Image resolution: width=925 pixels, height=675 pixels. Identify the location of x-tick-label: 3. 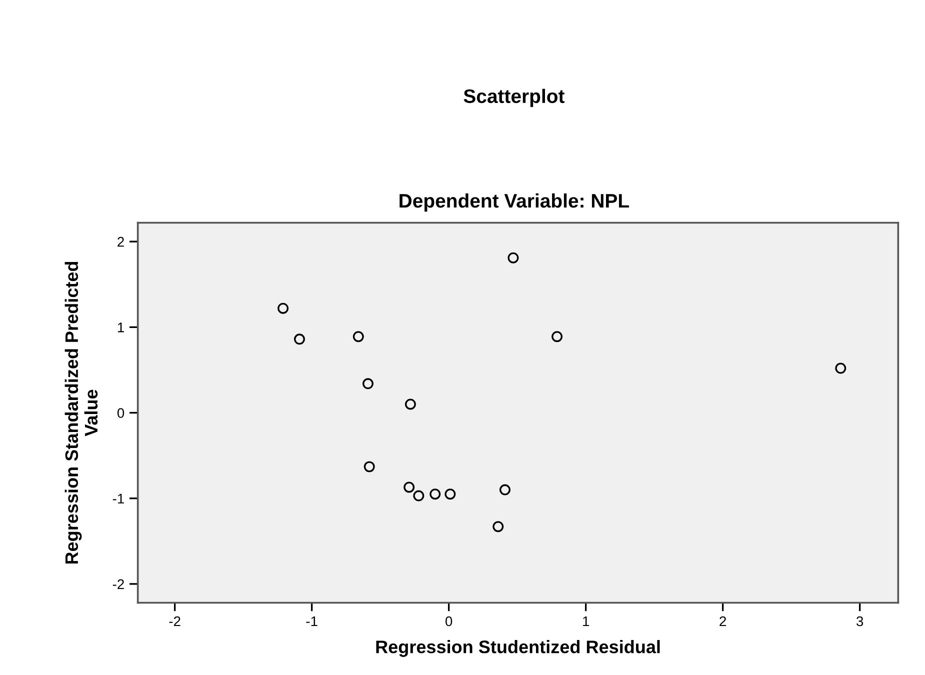
(860, 621).